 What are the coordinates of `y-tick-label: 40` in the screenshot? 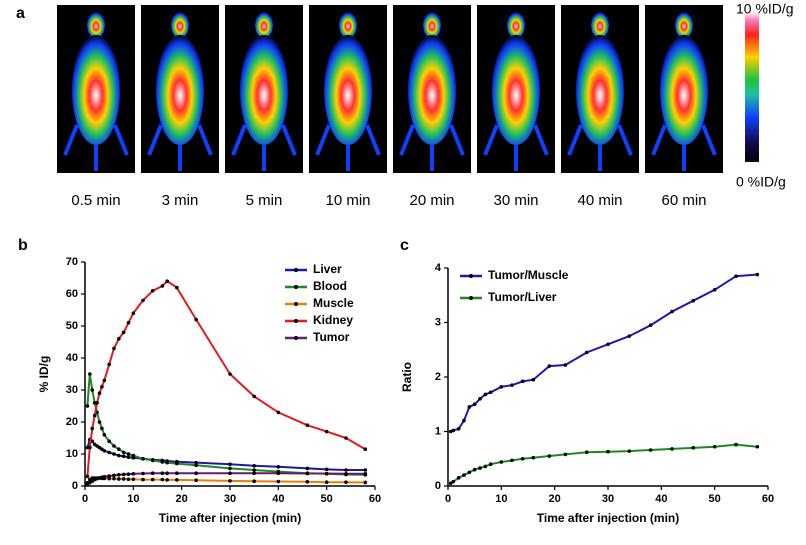 It's located at (72, 358).